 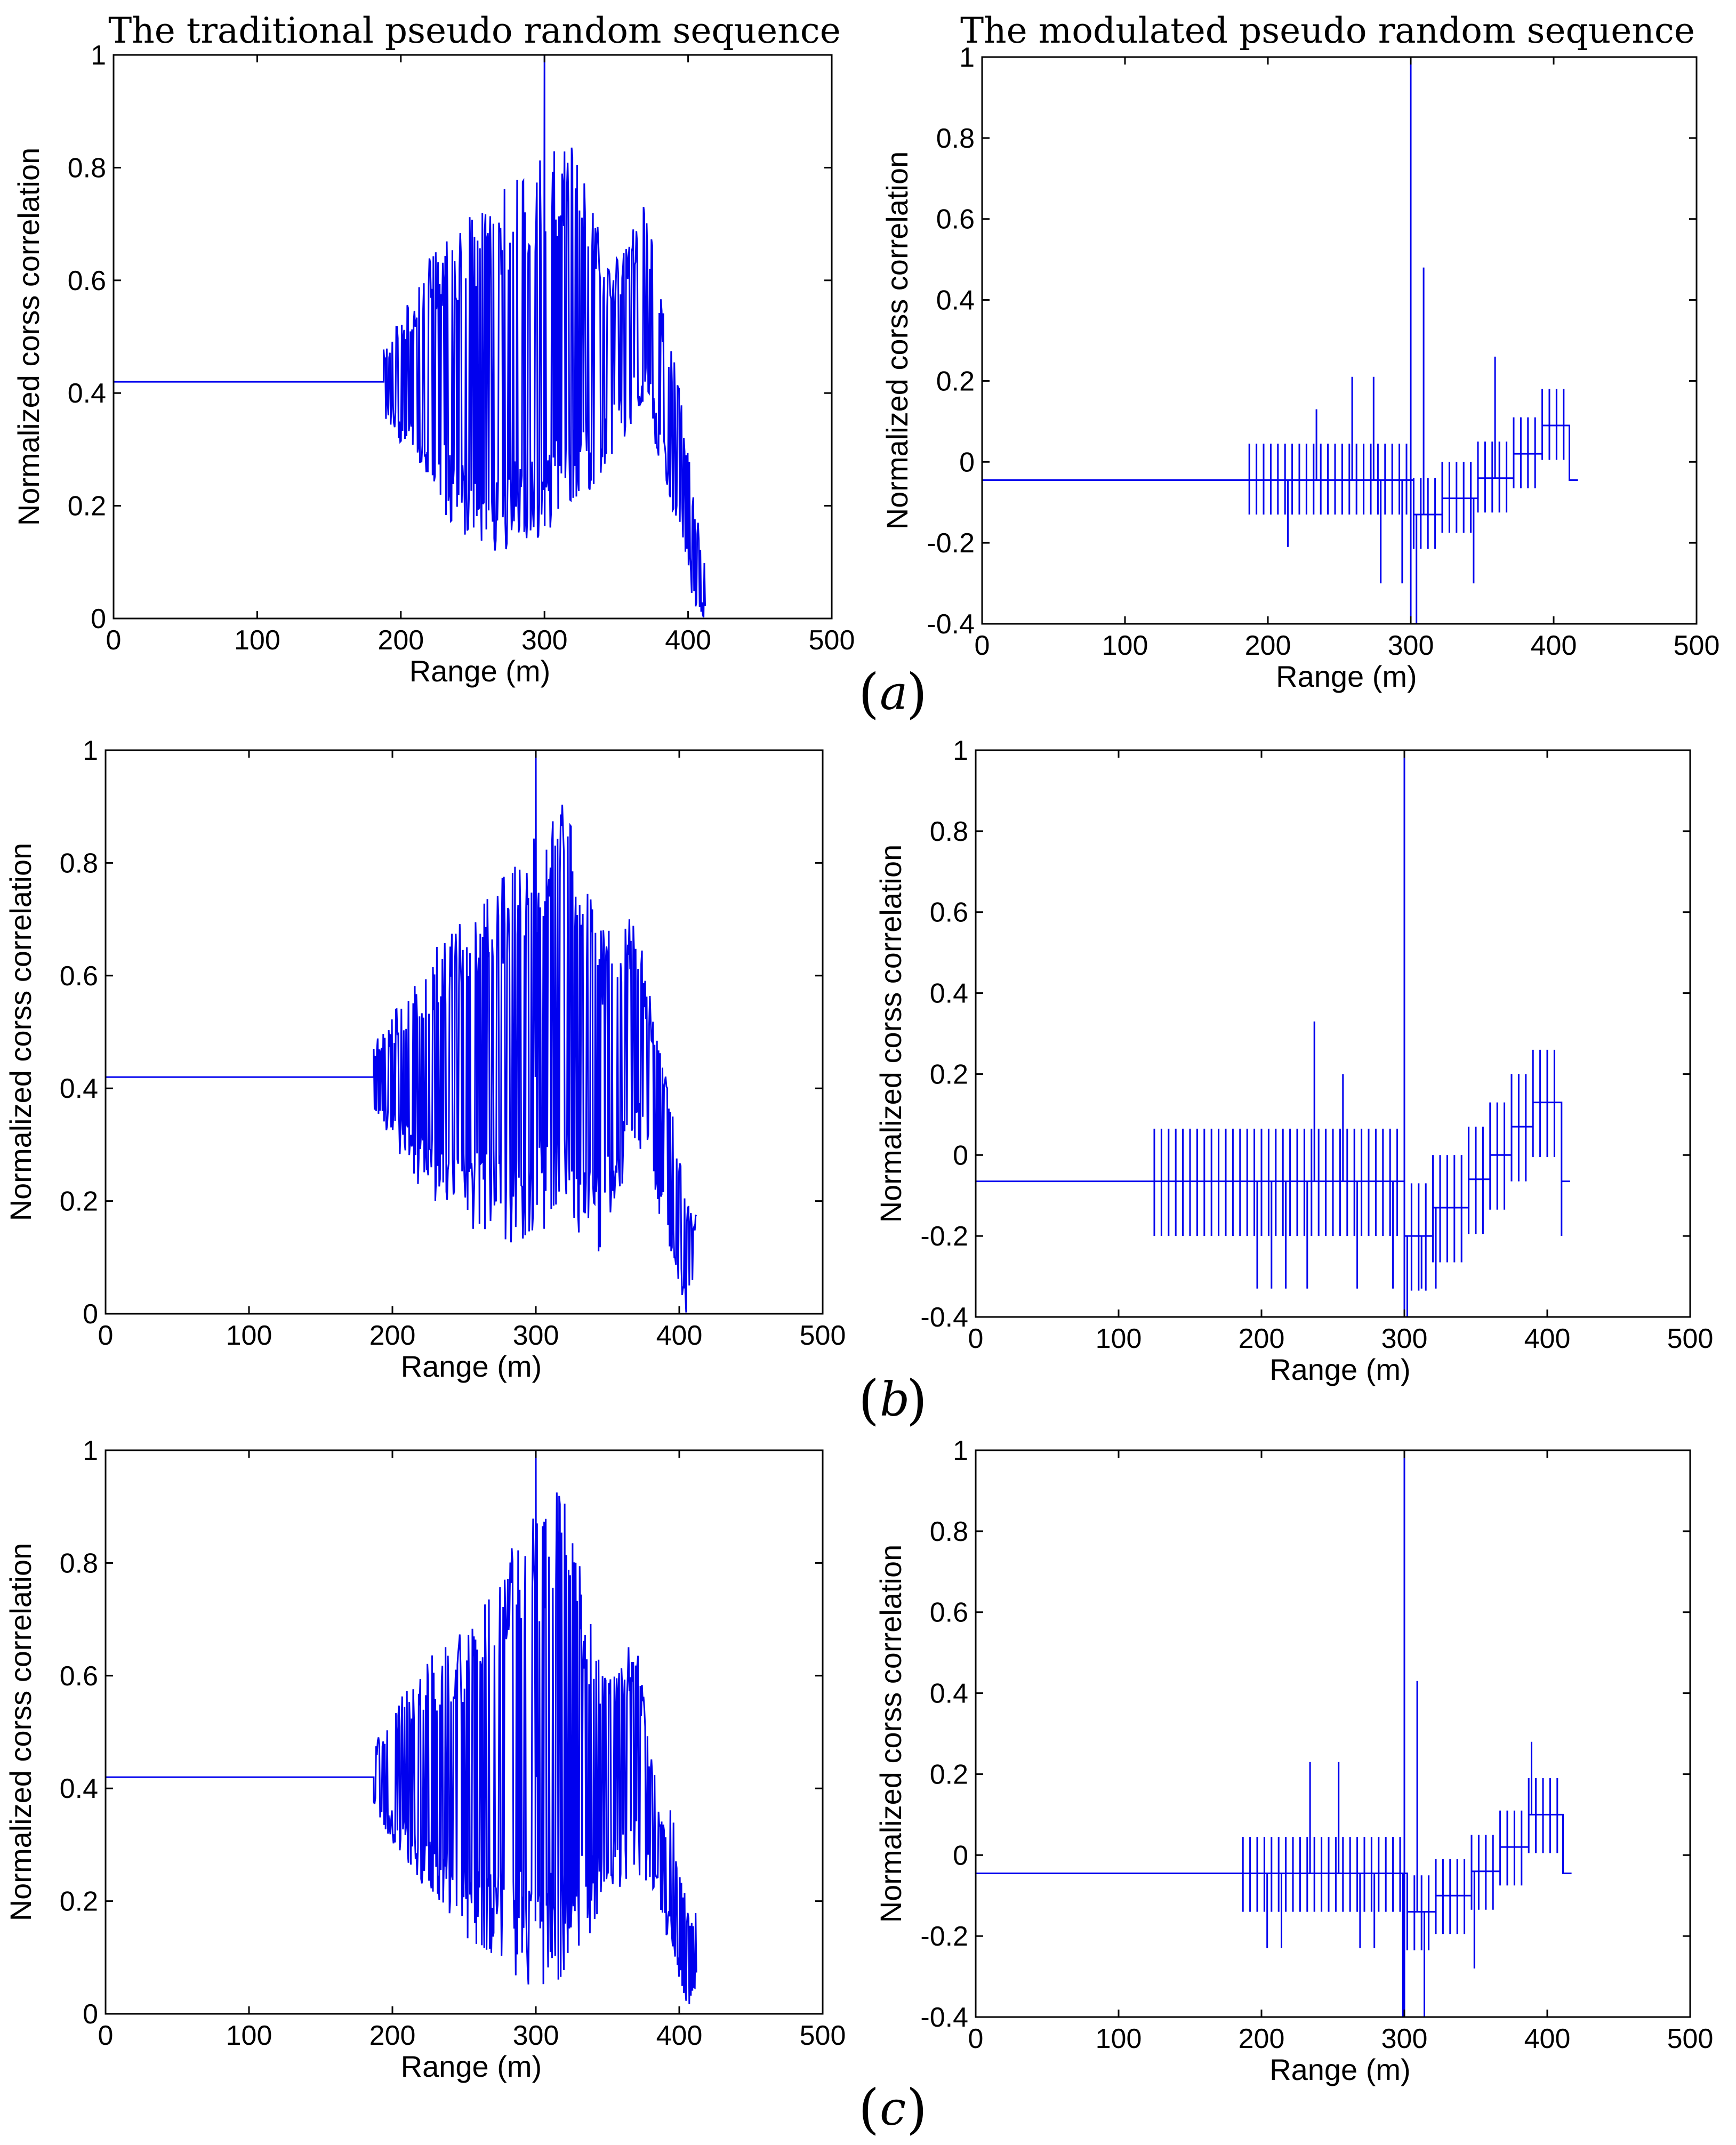 I want to click on panel-label-b: ( b ), so click(x=893, y=1400).